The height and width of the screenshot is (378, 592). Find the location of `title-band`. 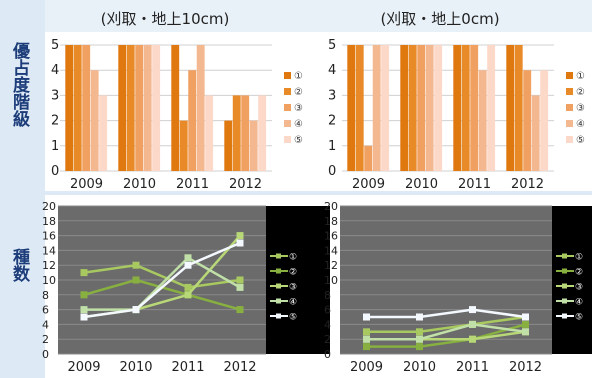

title-band is located at coordinates (318, 16).